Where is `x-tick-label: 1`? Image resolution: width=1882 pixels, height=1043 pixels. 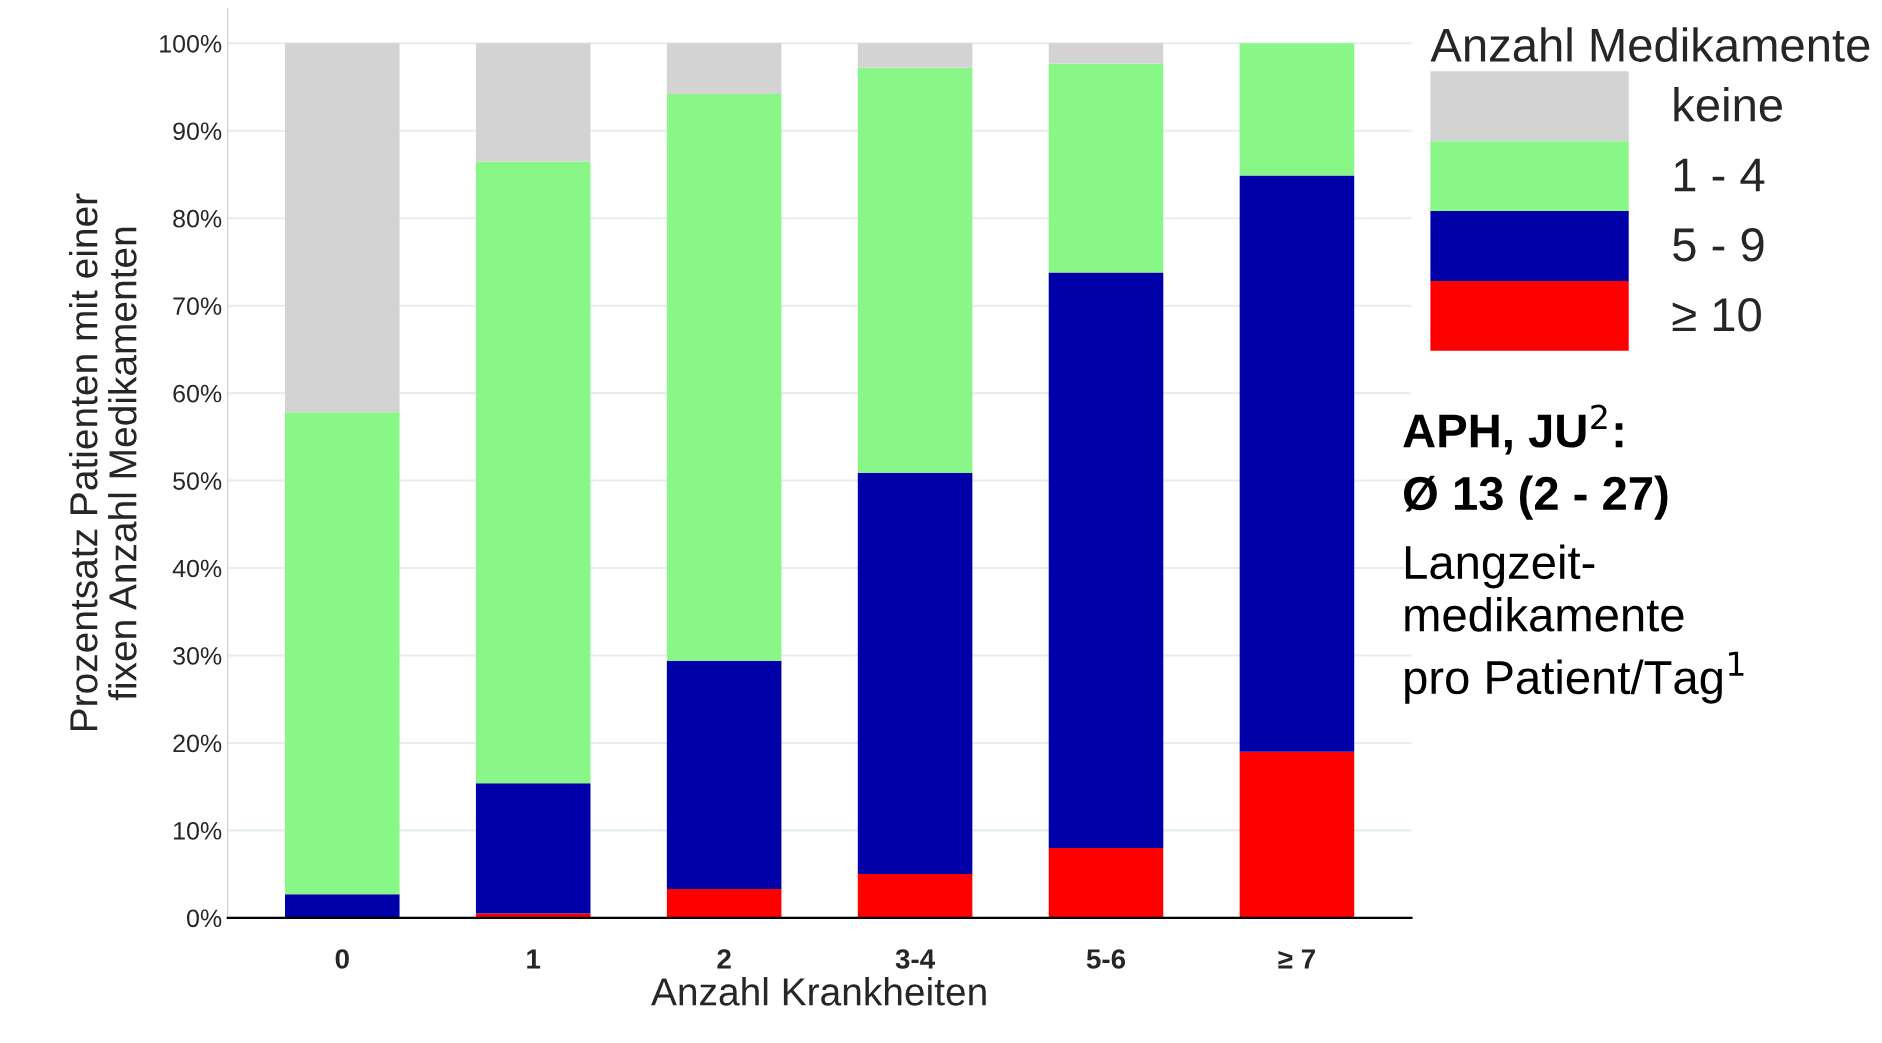
x-tick-label: 1 is located at coordinates (534, 959).